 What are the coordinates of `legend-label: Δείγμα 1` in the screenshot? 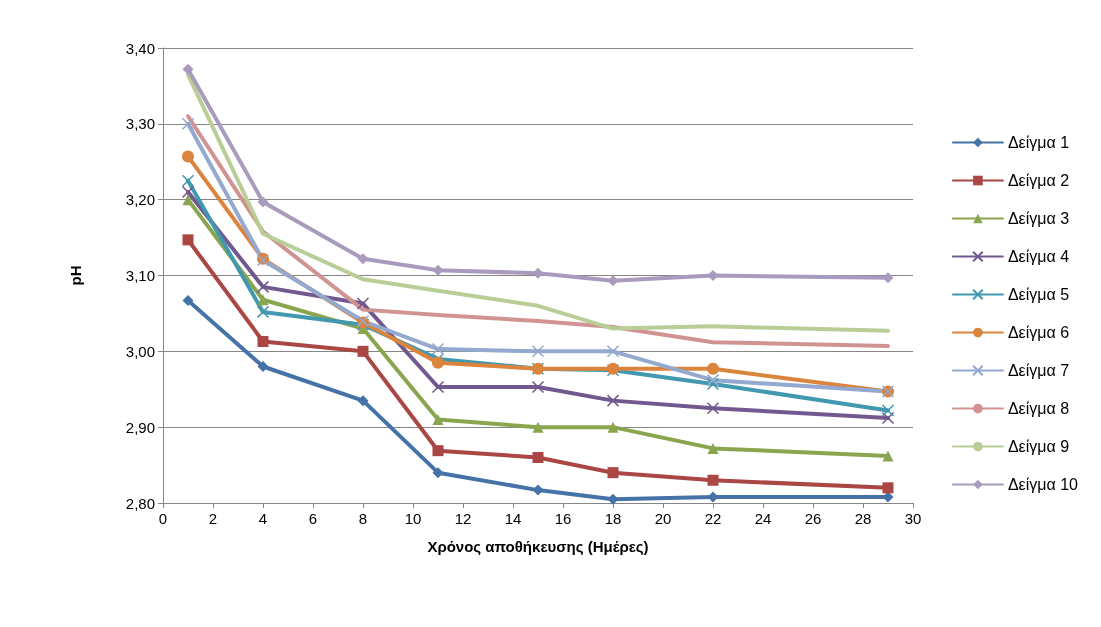 It's located at (1038, 142).